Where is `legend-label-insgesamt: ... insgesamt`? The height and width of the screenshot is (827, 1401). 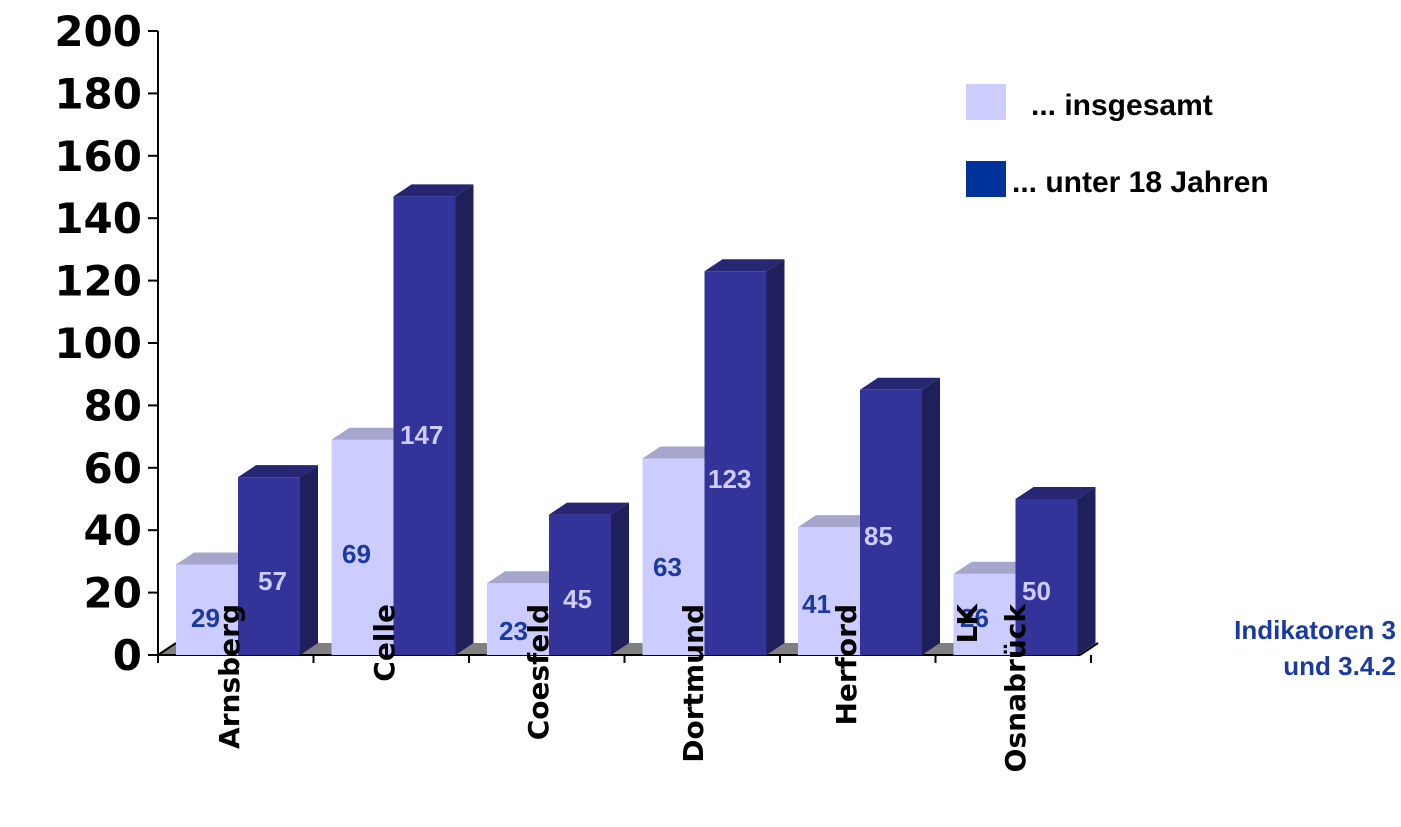
legend-label-insgesamt: ... insgesamt is located at coordinates (1122, 105).